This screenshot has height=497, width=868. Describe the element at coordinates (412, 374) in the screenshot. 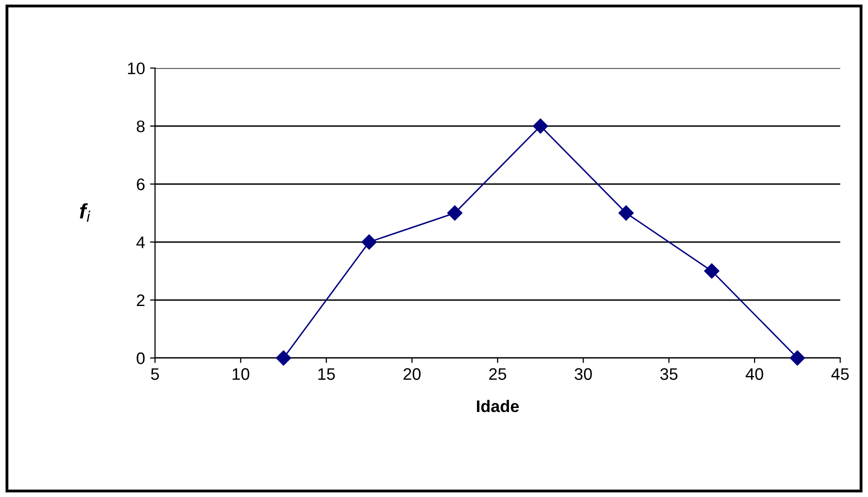

I see `x-tick-label: 20` at that location.